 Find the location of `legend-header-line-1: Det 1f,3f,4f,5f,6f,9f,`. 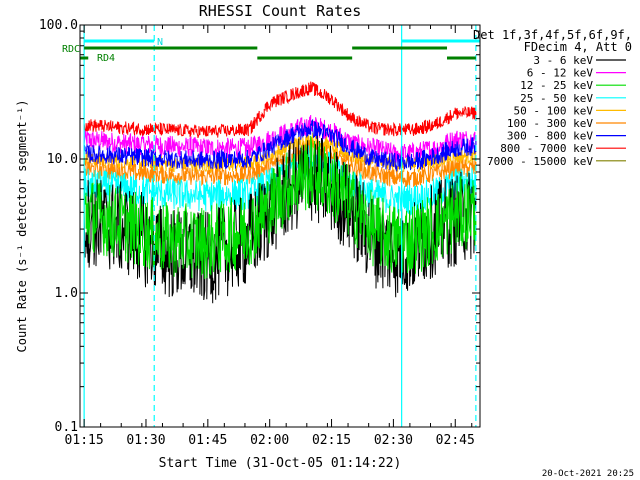

legend-header-line-1: Det 1f,3f,4f,5f,6f,9f, is located at coordinates (552, 35).